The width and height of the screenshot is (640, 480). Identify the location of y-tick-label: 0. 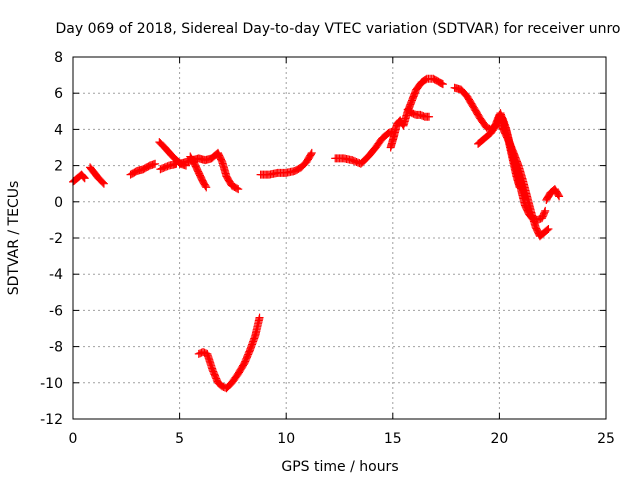
(58, 203).